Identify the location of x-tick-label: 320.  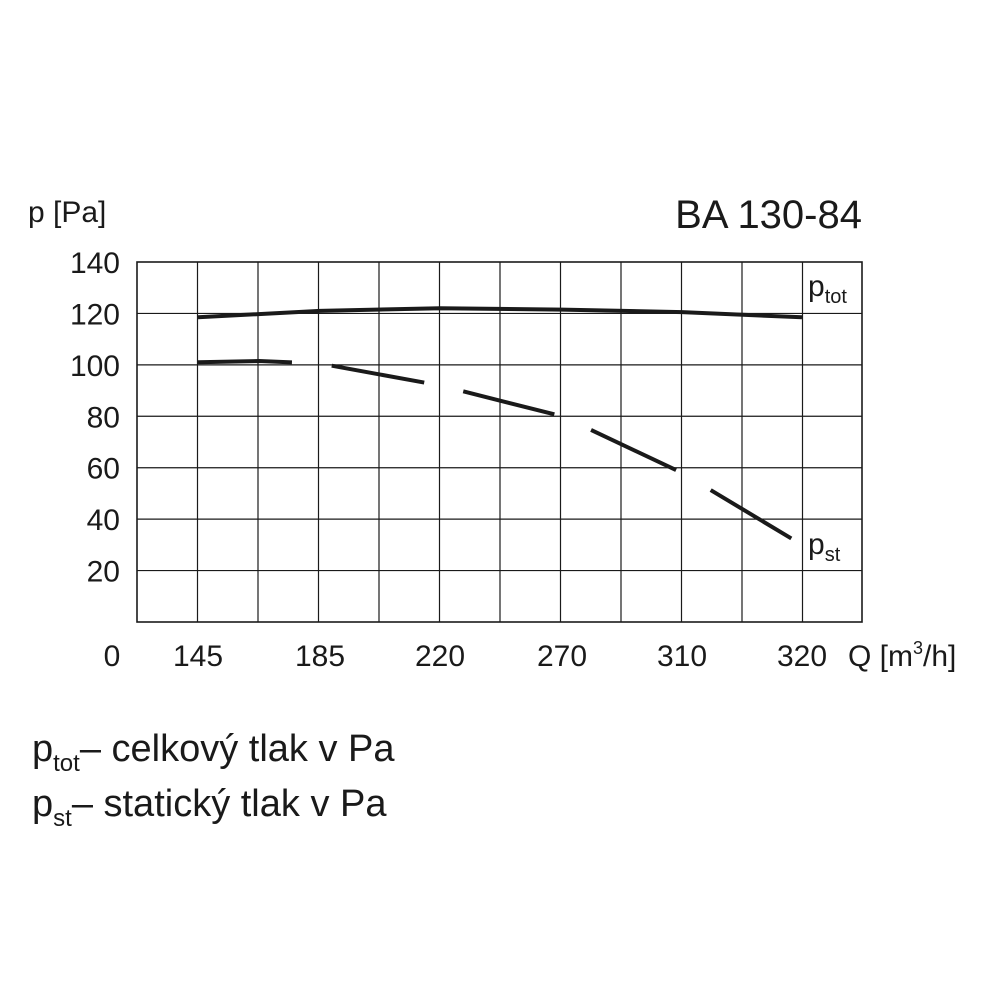
(802, 656).